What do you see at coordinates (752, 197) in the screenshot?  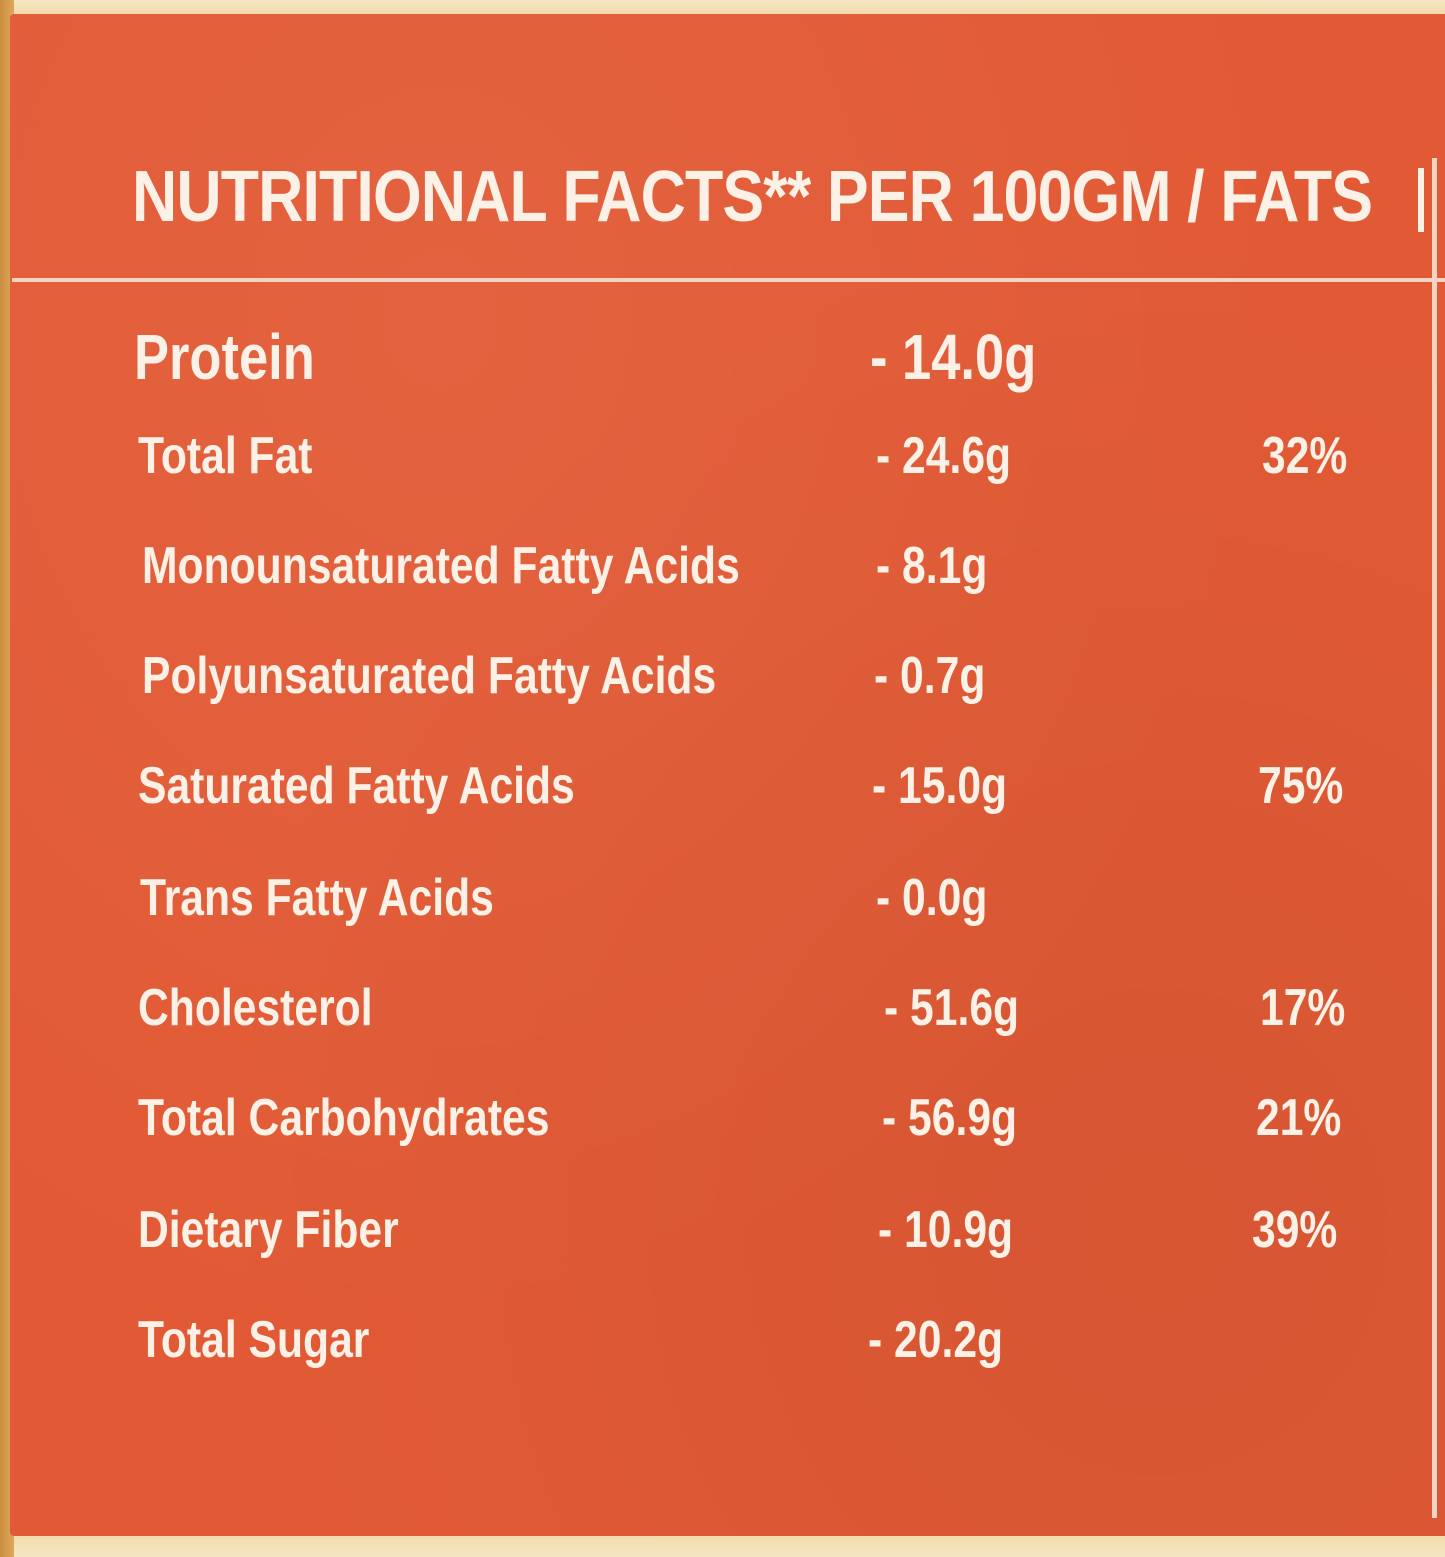 I see `nutrition-header-title: NUTRITIONAL FACTS** PER 100GM / FATS` at bounding box center [752, 197].